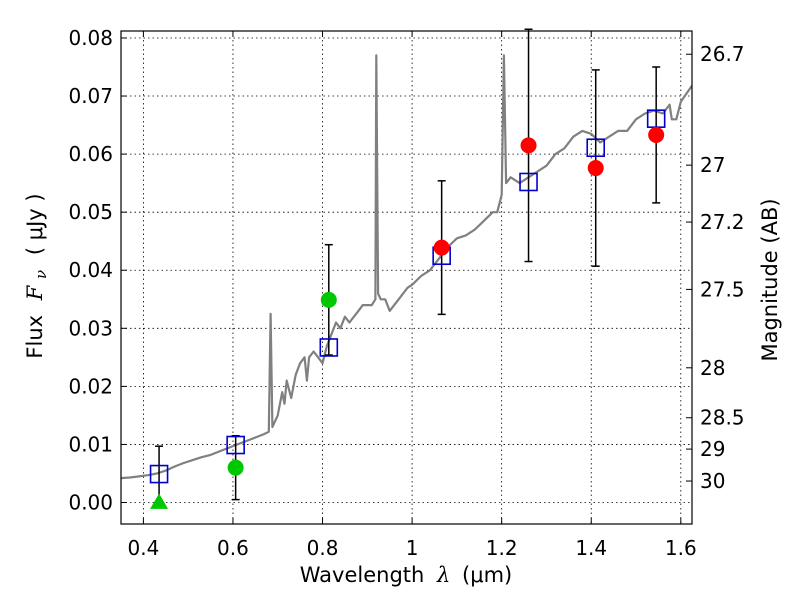  What do you see at coordinates (443, 575) in the screenshot?
I see `x-axis-symbol: λ` at bounding box center [443, 575].